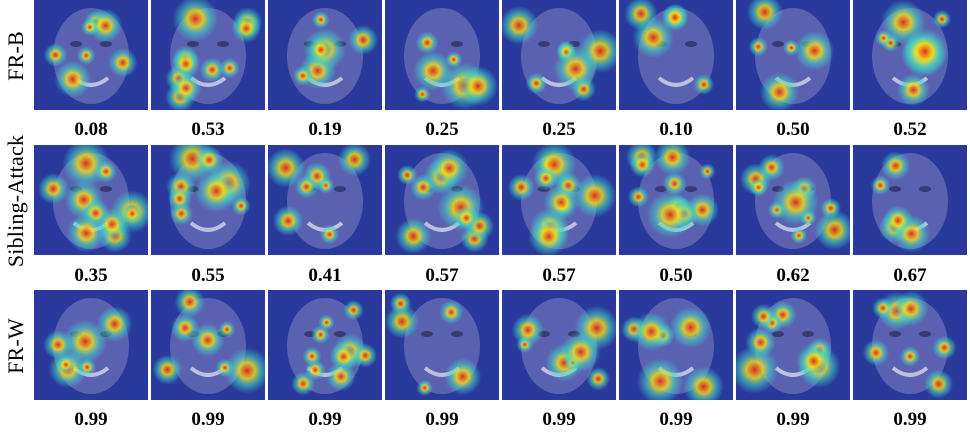 The height and width of the screenshot is (437, 970). Describe the element at coordinates (910, 275) in the screenshot. I see `score-label: 0.67` at that location.